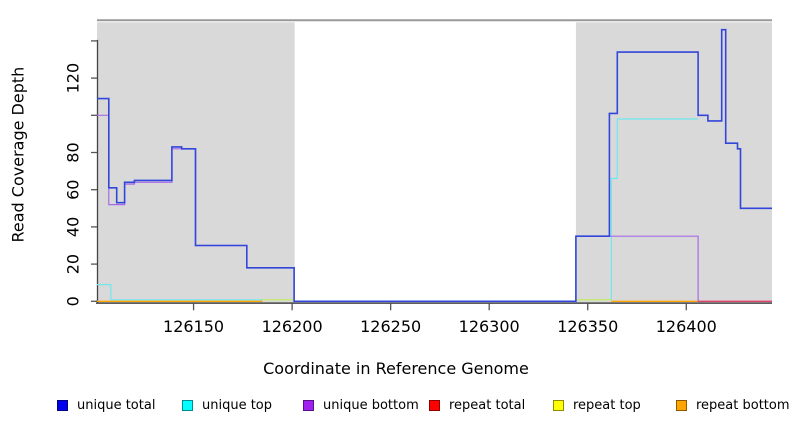 Image resolution: width=792 pixels, height=432 pixels. I want to click on y-tick-label: 60, so click(73, 190).